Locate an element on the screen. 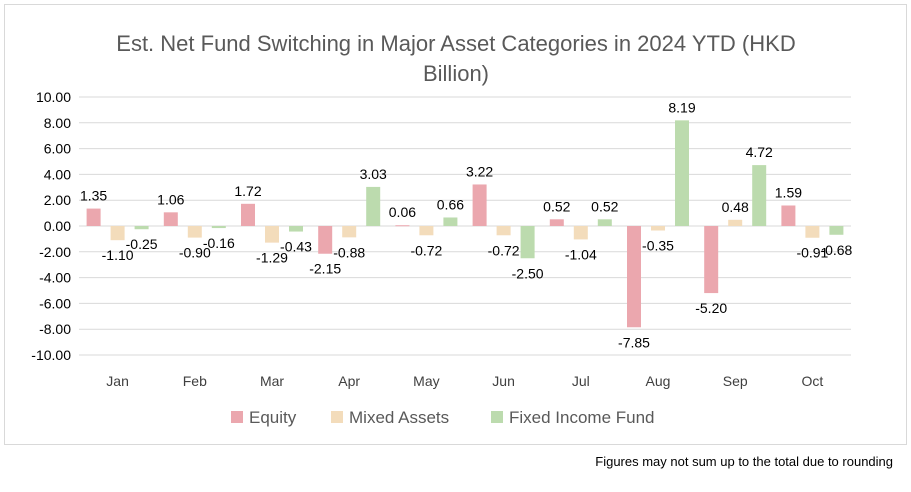 The height and width of the screenshot is (492, 911). x-tick-label: Oct is located at coordinates (813, 381).